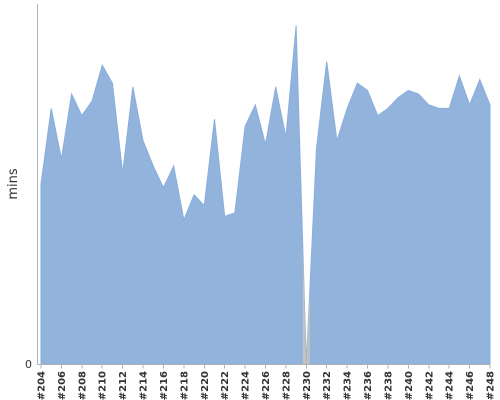 The image size is (500, 400). I want to click on x-tick-label: #208, so click(82, 385).